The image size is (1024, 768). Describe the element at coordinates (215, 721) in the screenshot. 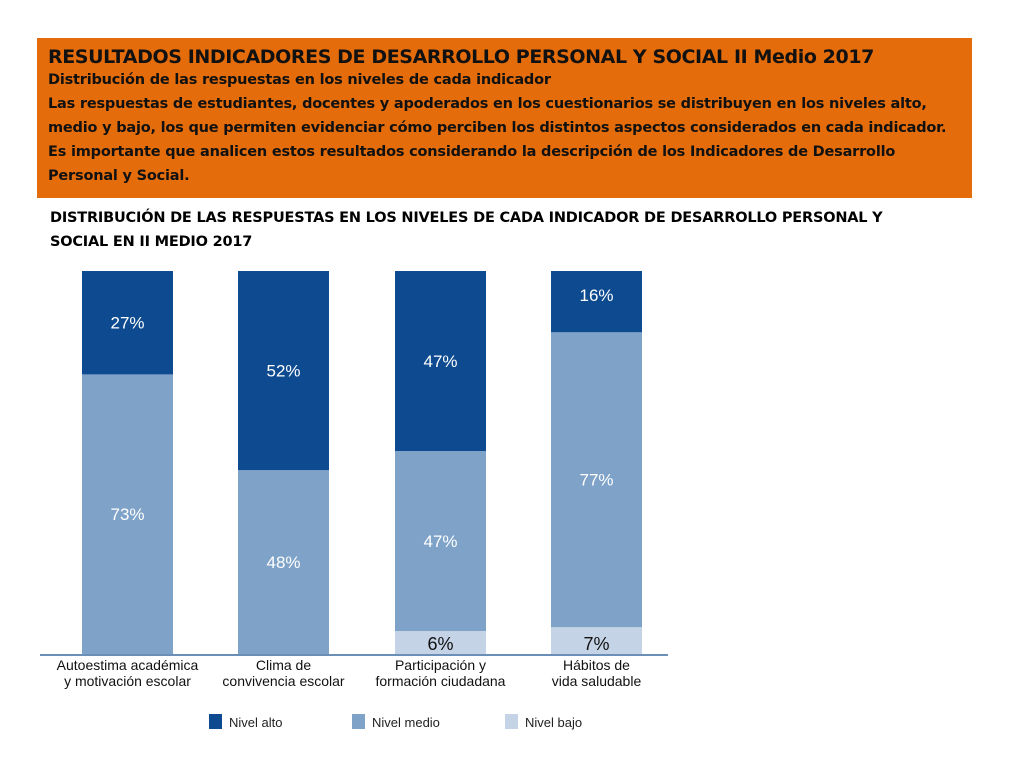

I see `legend-swatch-nivel-alto` at that location.